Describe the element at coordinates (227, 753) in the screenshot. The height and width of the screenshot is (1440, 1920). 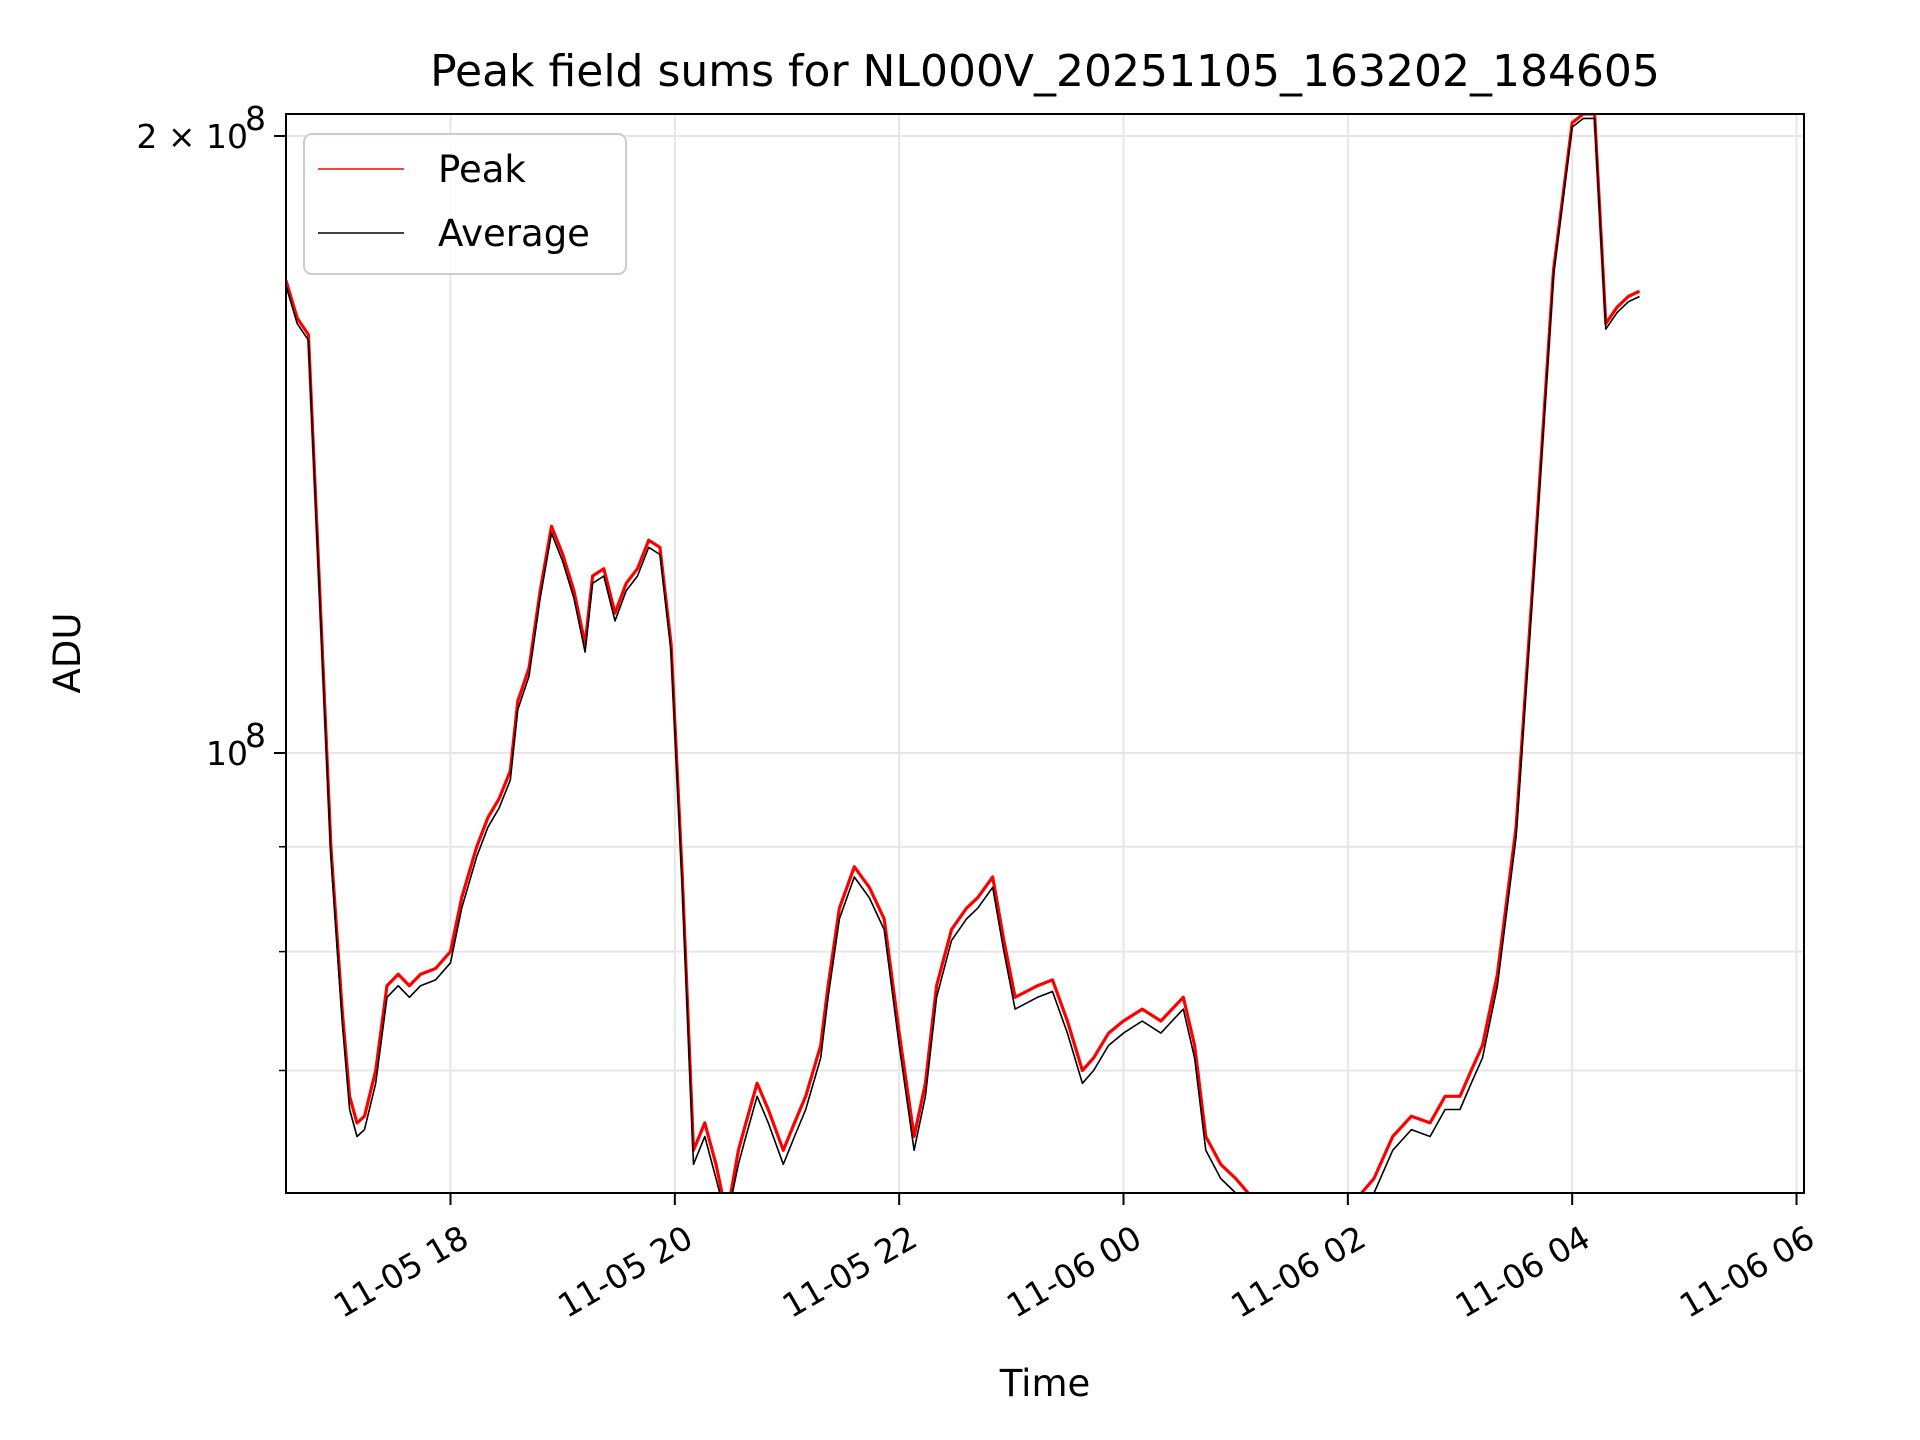
I see `y-tick-label: 10` at that location.